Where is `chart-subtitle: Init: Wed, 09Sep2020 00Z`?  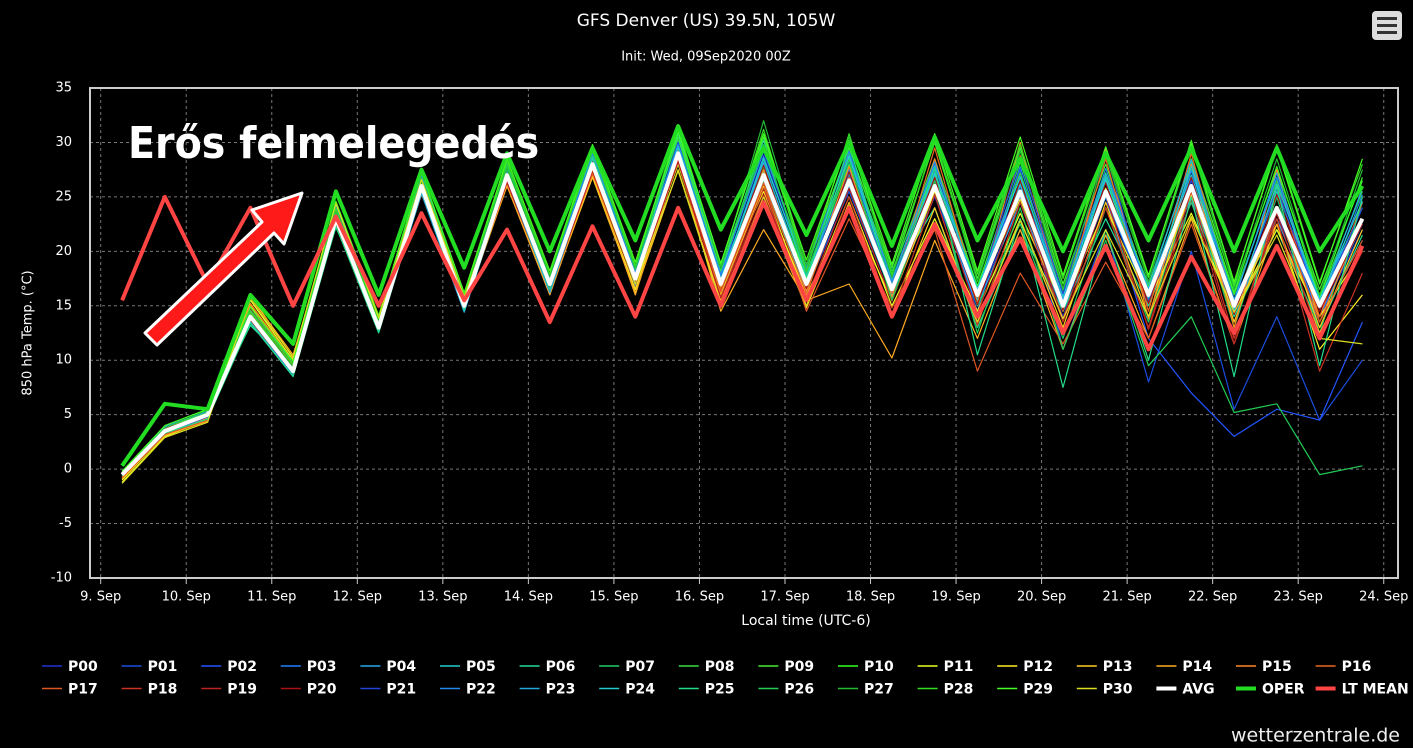
chart-subtitle: Init: Wed, 09Sep2020 00Z is located at coordinates (706, 57).